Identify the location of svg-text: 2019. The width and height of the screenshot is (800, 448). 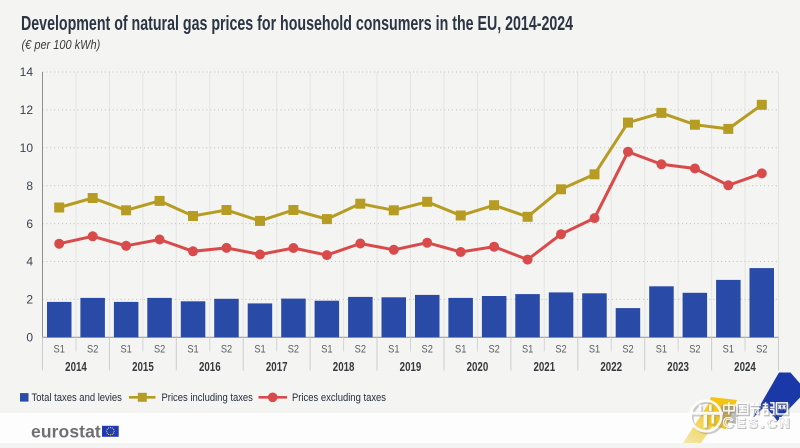
(411, 367).